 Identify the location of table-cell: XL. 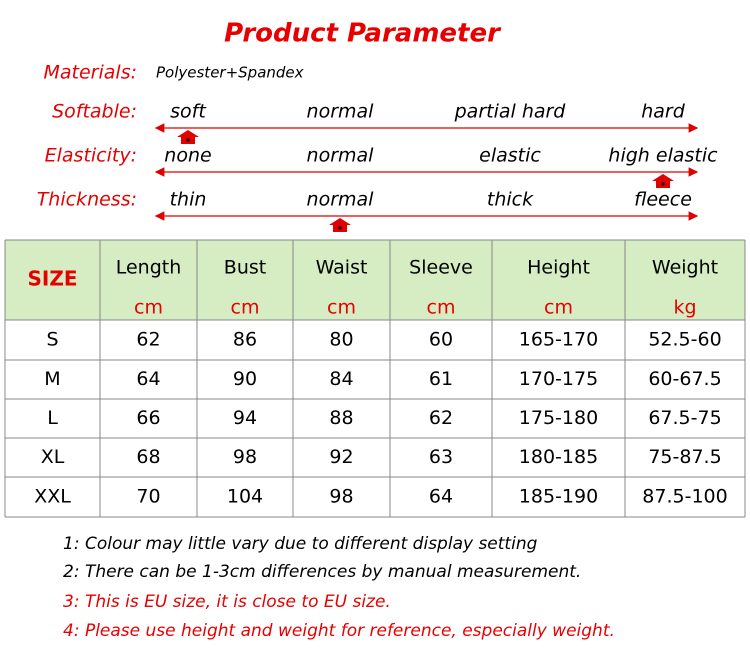
(53, 457).